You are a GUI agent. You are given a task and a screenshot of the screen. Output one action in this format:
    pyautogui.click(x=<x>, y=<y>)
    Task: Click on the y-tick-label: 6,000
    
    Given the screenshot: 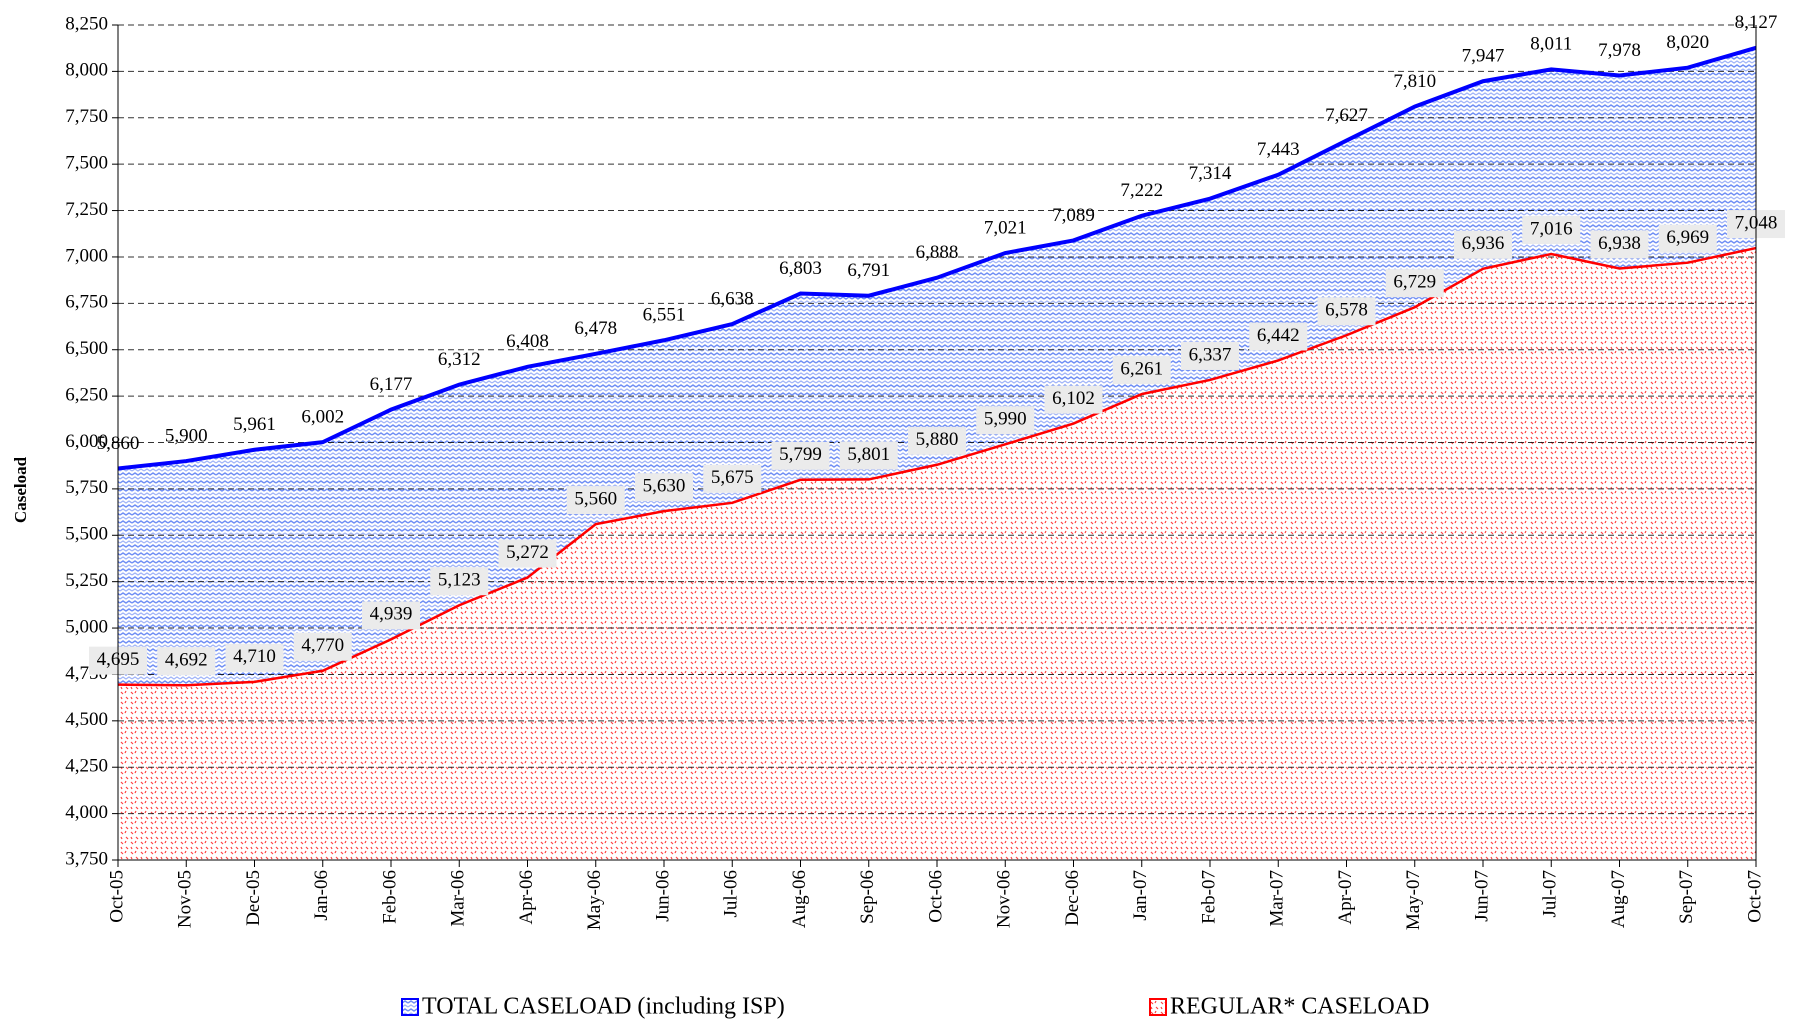 What is the action you would take?
    pyautogui.click(x=86, y=441)
    